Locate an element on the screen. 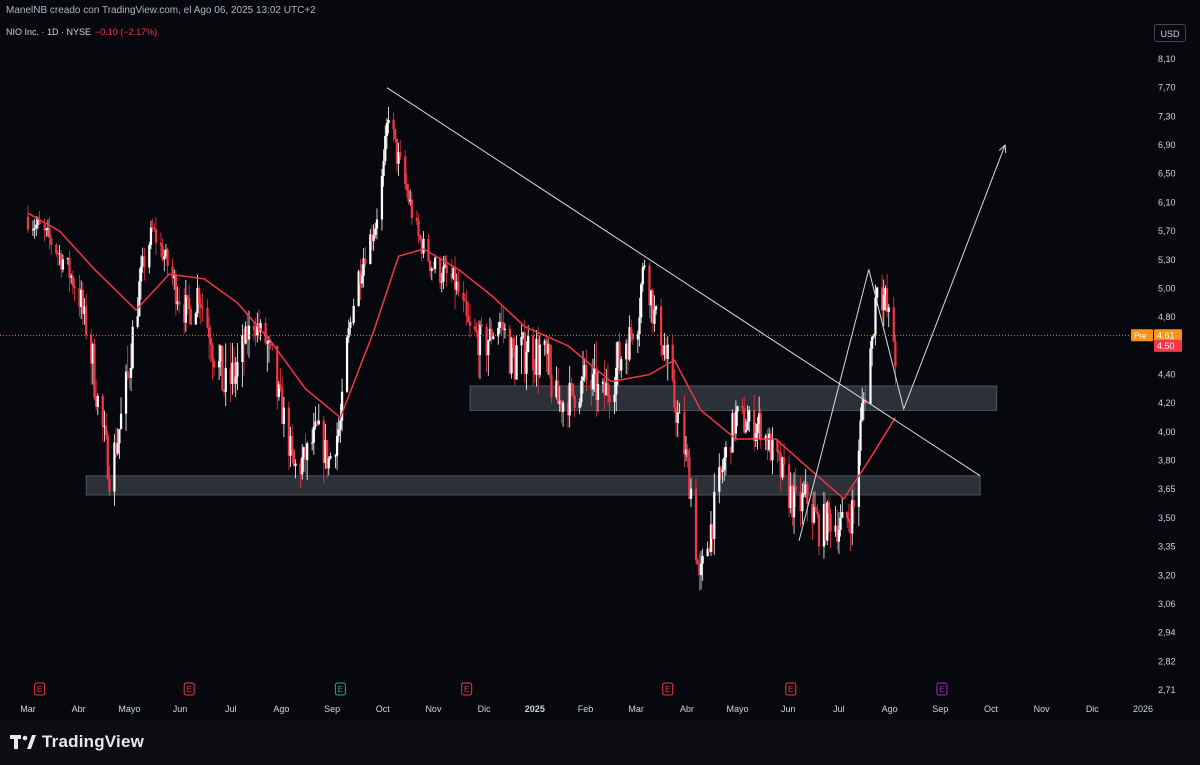  time-tick-label-0: Mar is located at coordinates (28, 709).